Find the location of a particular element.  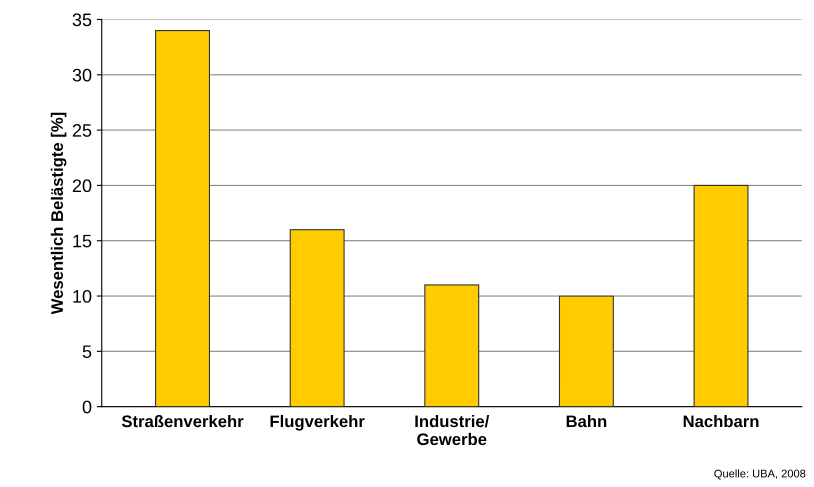

y-tick-label: 0 is located at coordinates (87, 407).